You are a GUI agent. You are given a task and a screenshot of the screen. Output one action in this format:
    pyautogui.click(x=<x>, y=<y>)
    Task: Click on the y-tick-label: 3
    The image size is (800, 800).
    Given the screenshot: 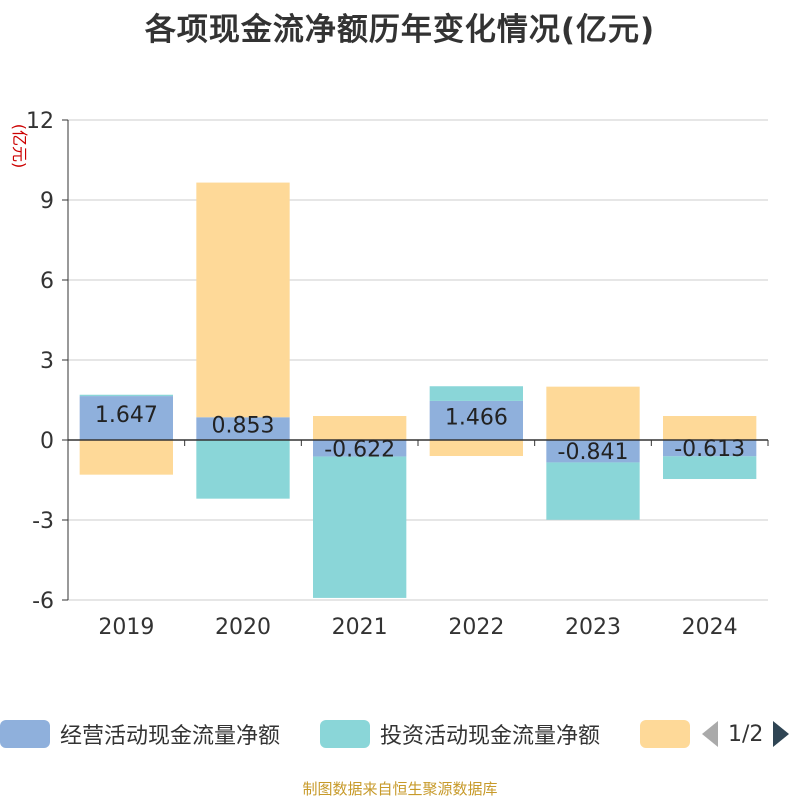 What is the action you would take?
    pyautogui.click(x=47, y=361)
    